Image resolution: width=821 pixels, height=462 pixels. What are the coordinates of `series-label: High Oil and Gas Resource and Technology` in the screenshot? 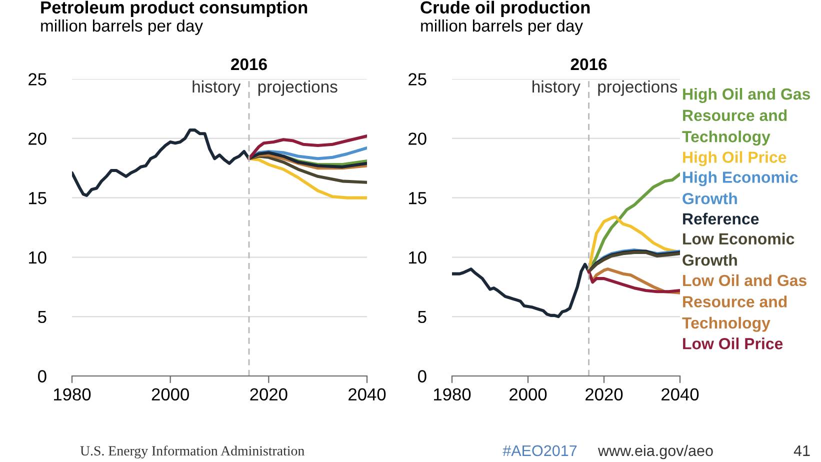 It's located at (746, 117).